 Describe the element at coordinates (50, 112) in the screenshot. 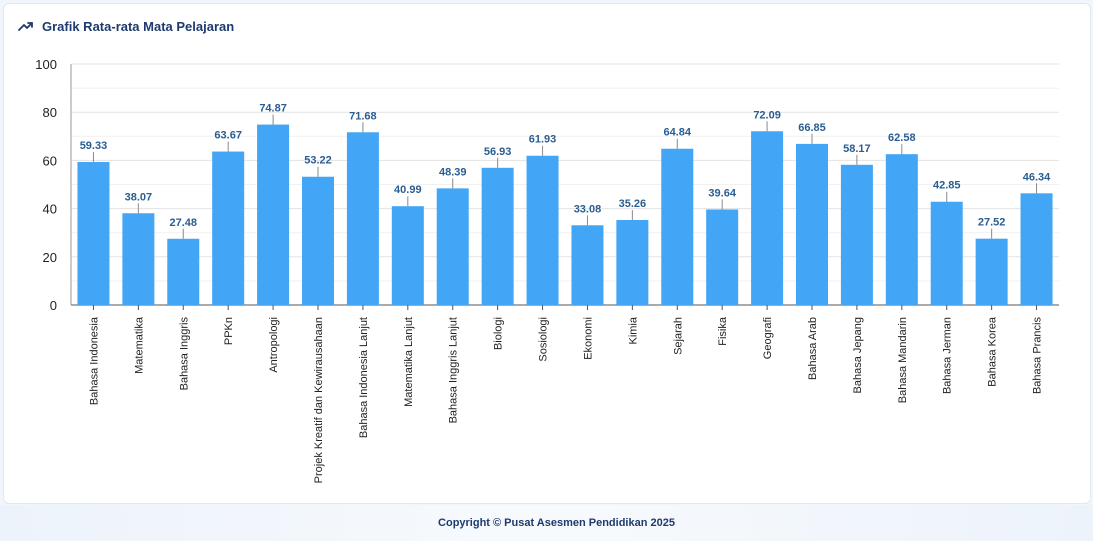

I see `y-tick-label: 80` at that location.